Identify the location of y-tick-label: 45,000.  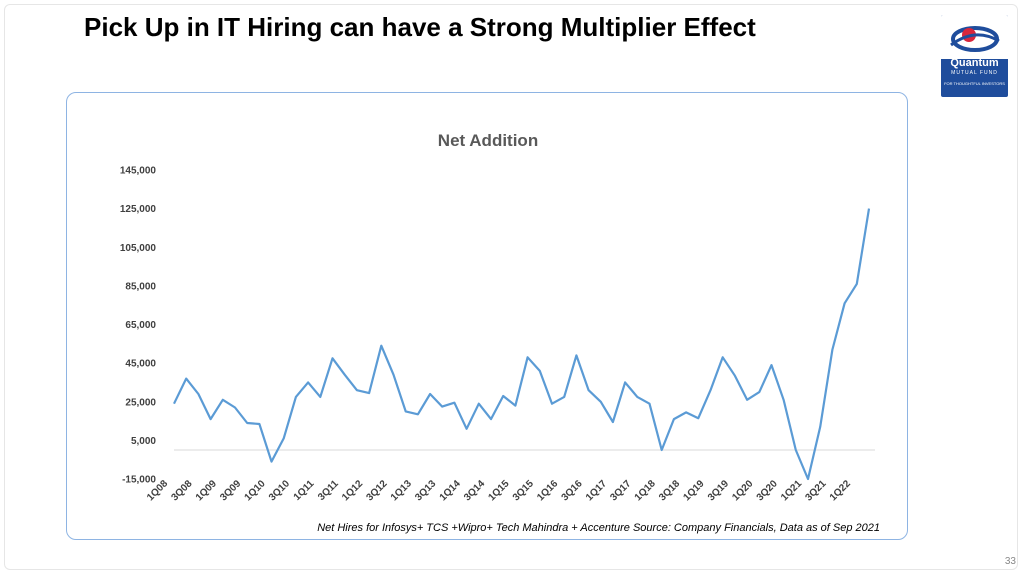
(140, 364).